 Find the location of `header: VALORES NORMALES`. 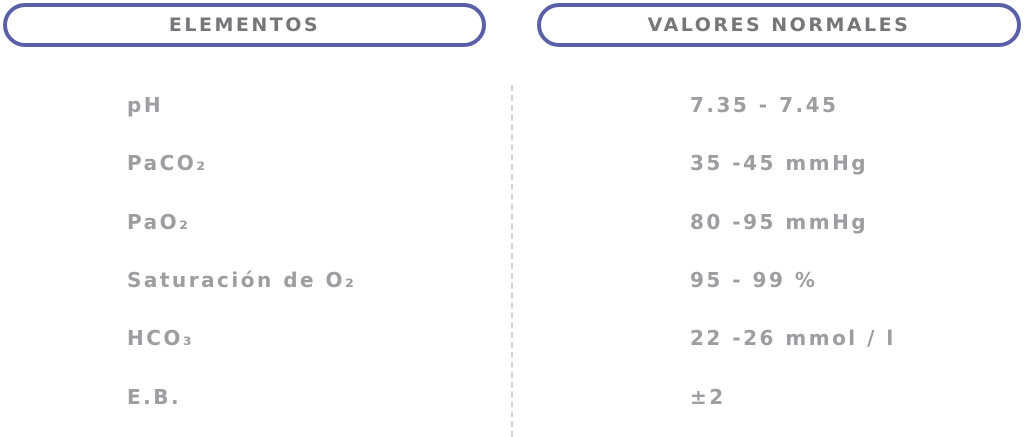

header: VALORES NORMALES is located at coordinates (779, 25).